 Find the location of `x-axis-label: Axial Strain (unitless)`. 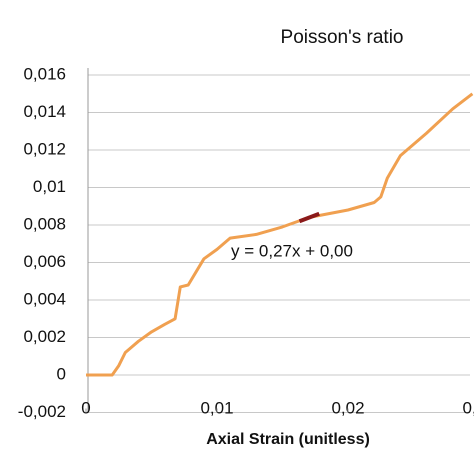

x-axis-label: Axial Strain (unitless) is located at coordinates (288, 439).